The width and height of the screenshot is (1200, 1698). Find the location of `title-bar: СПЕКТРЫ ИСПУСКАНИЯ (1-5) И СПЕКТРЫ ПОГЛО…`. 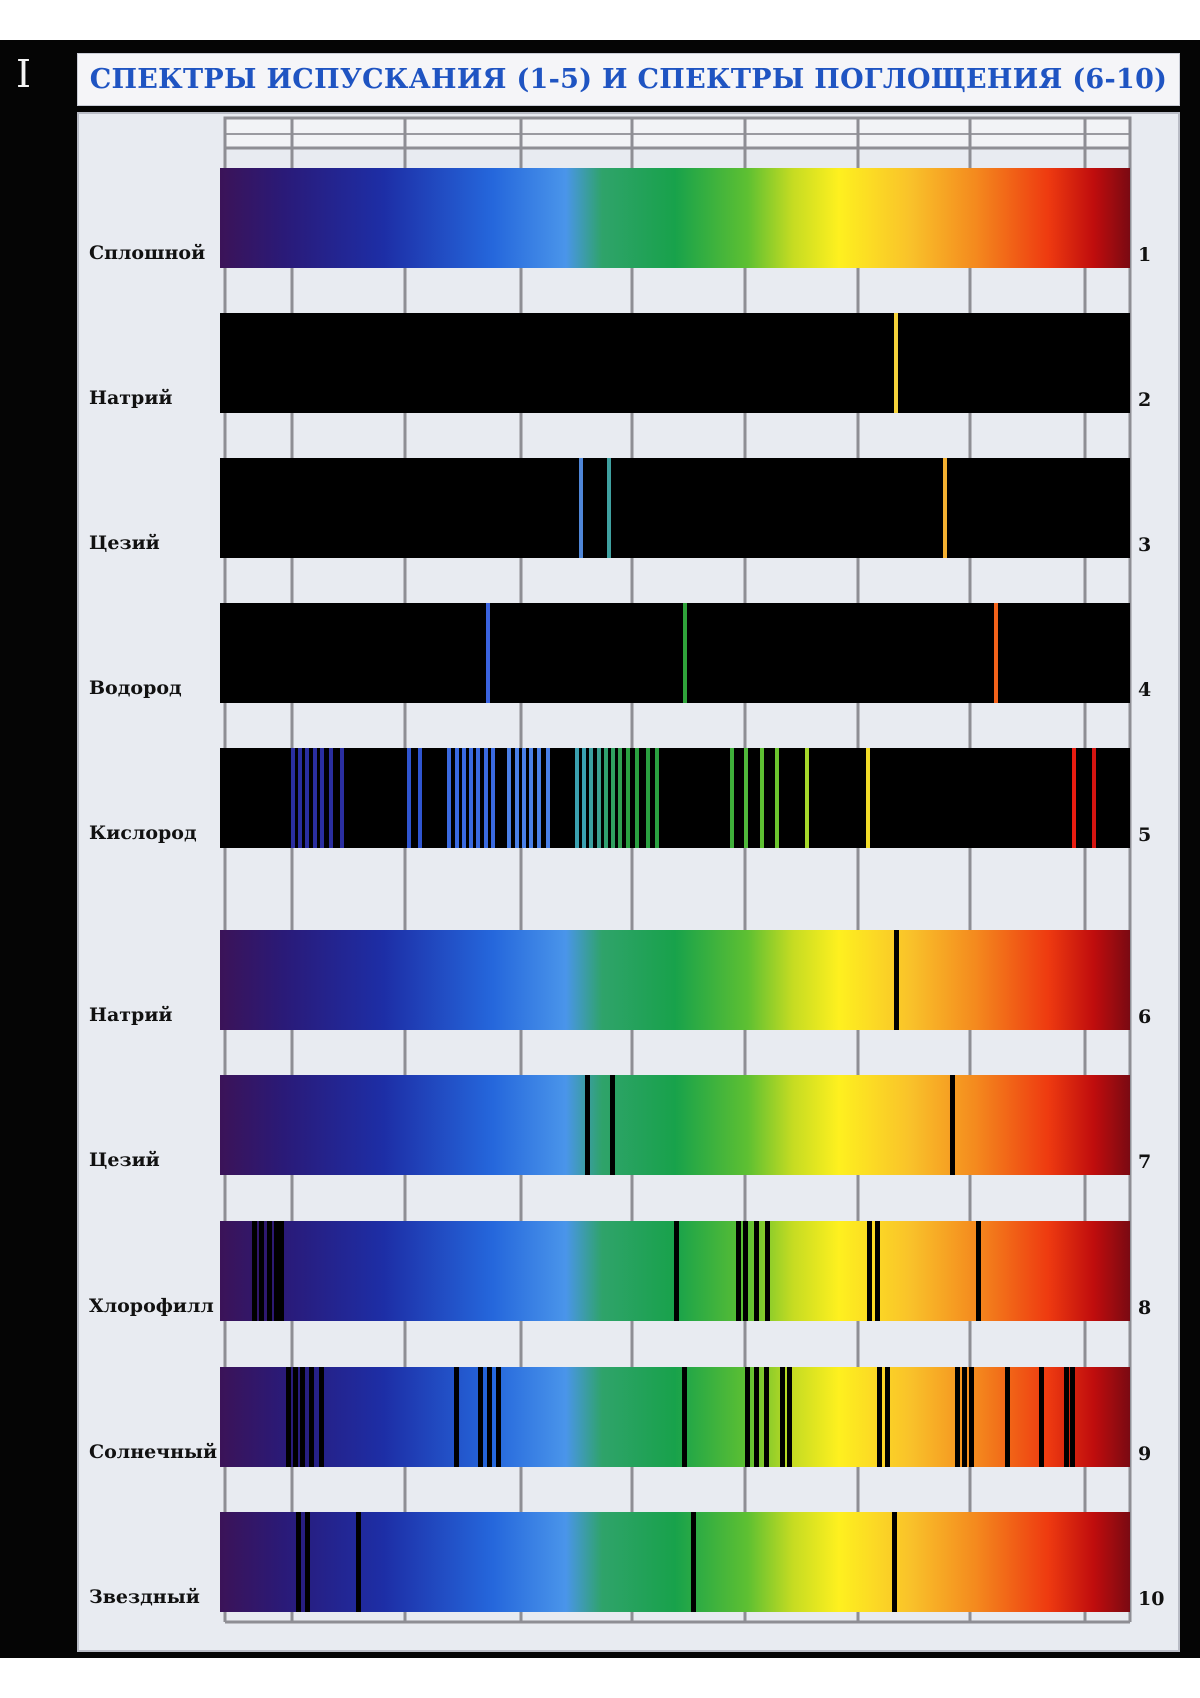

title-bar: СПЕКТРЫ ИСПУСКАНИЯ (1-5) И СПЕКТРЫ ПОГЛО… is located at coordinates (628, 79).